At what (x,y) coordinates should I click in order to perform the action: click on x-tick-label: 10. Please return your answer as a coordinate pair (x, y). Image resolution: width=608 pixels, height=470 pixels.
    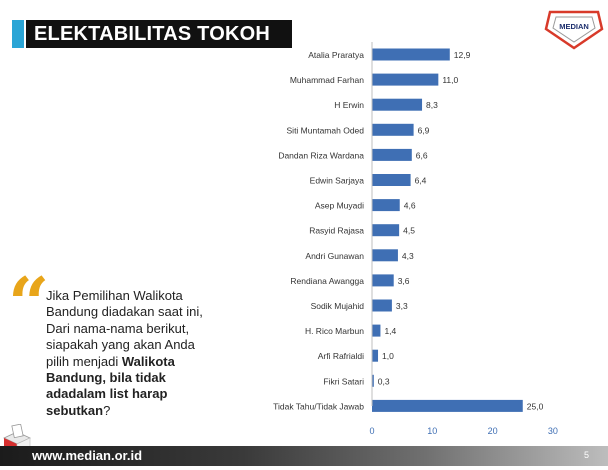
    Looking at the image, I should click on (432, 431).